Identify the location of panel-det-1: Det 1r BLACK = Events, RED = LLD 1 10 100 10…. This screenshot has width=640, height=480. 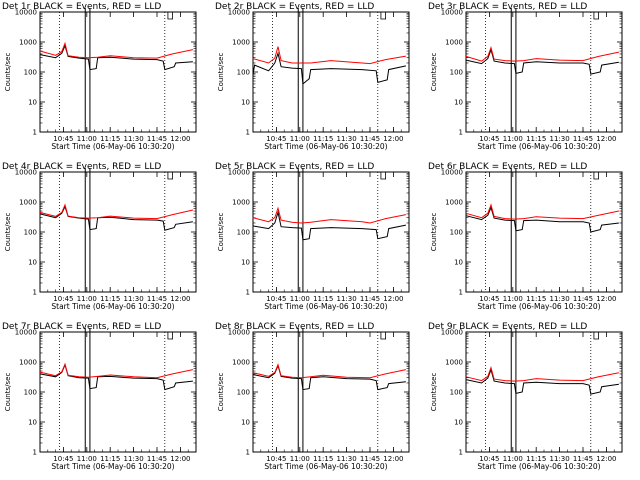
(99, 76).